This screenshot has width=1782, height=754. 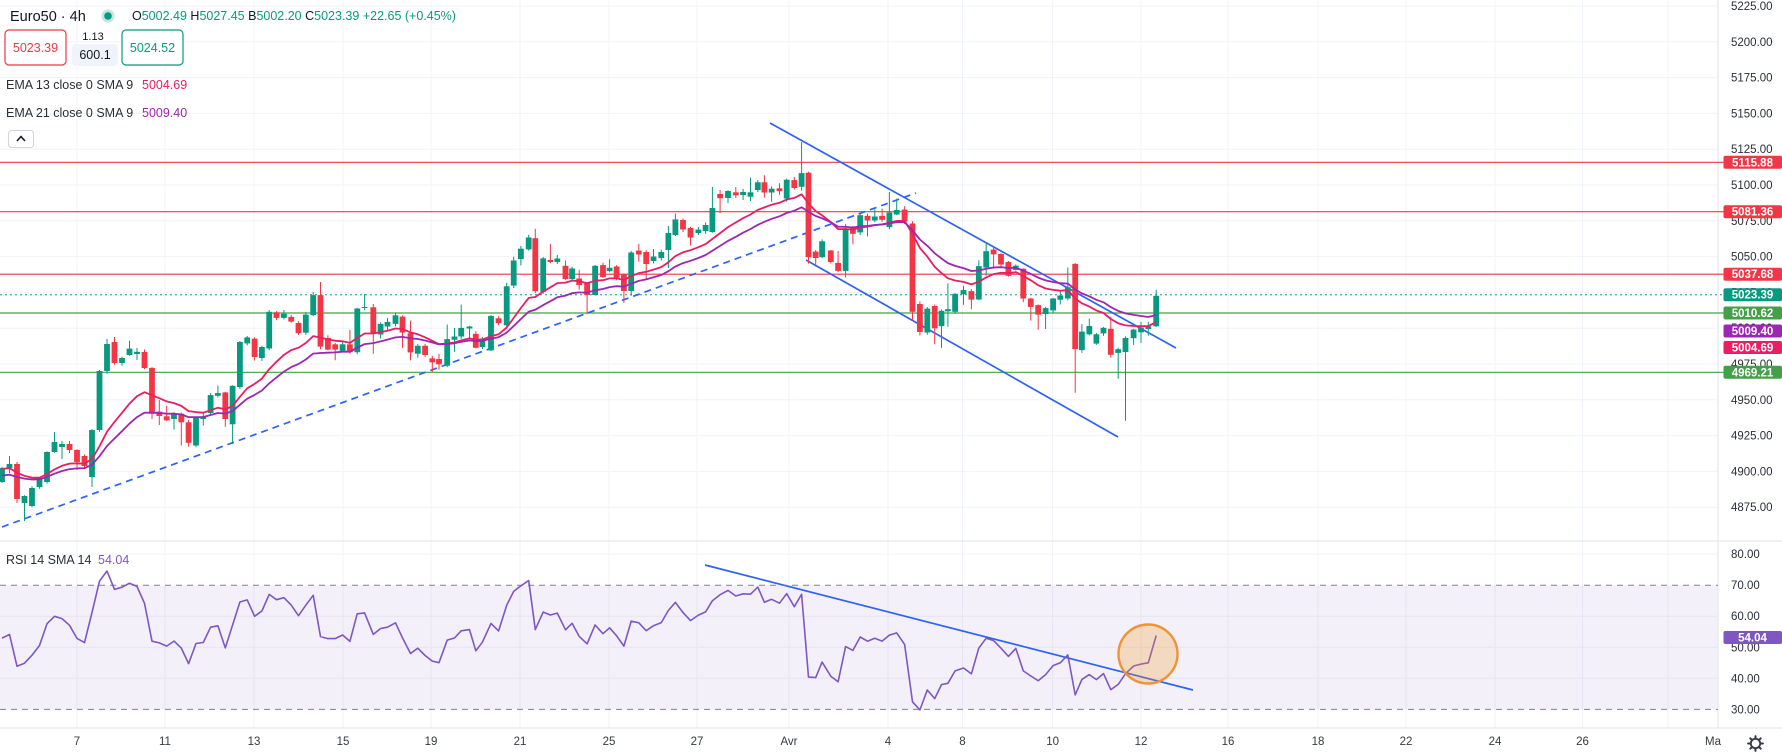 What do you see at coordinates (1753, 314) in the screenshot?
I see `svg-text: 5010.62` at bounding box center [1753, 314].